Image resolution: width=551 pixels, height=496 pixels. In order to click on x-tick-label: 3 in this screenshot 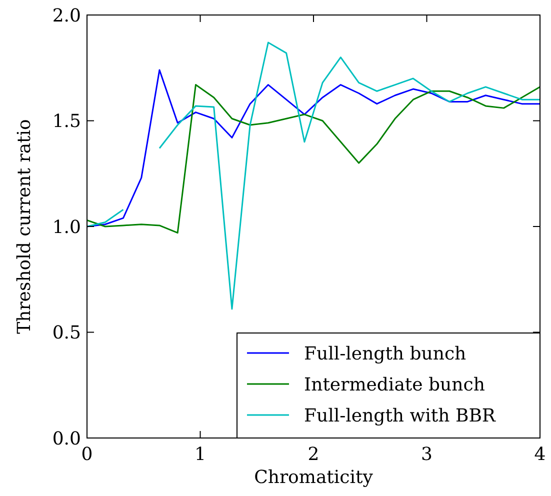, I will do `click(426, 454)`.